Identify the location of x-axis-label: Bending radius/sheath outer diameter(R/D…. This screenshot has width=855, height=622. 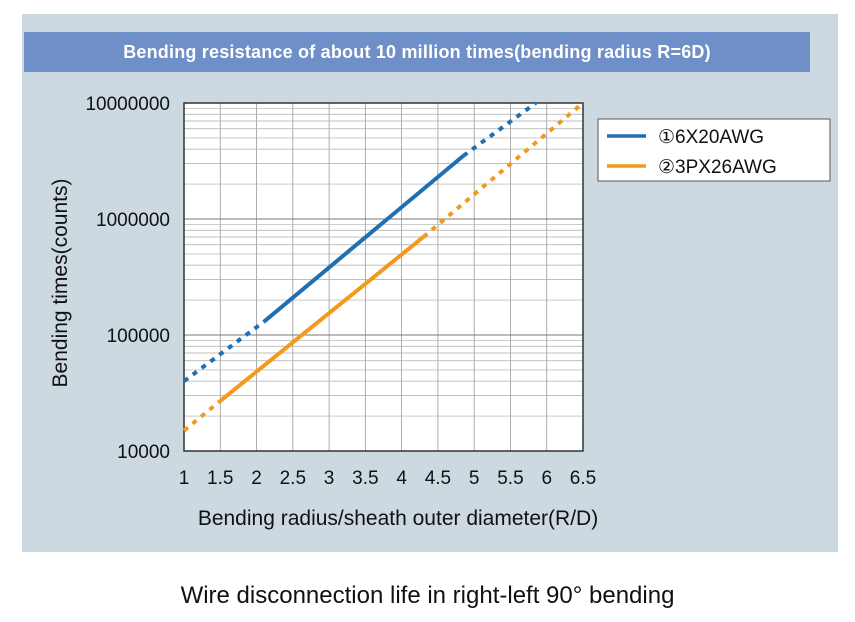
(398, 518).